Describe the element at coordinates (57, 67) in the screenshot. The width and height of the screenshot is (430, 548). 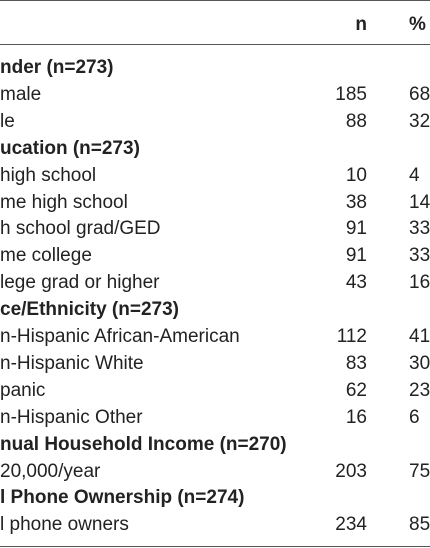
I see `section-label: nder (n=273)` at that location.